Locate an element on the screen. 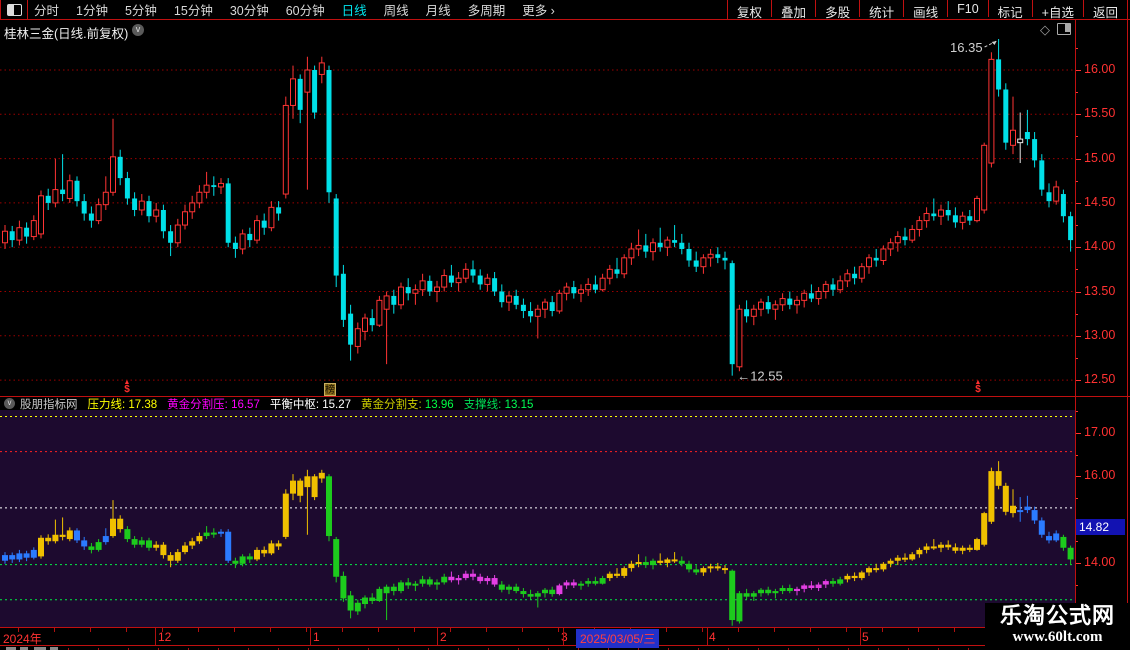  time-axis-label: 5 is located at coordinates (865, 637).